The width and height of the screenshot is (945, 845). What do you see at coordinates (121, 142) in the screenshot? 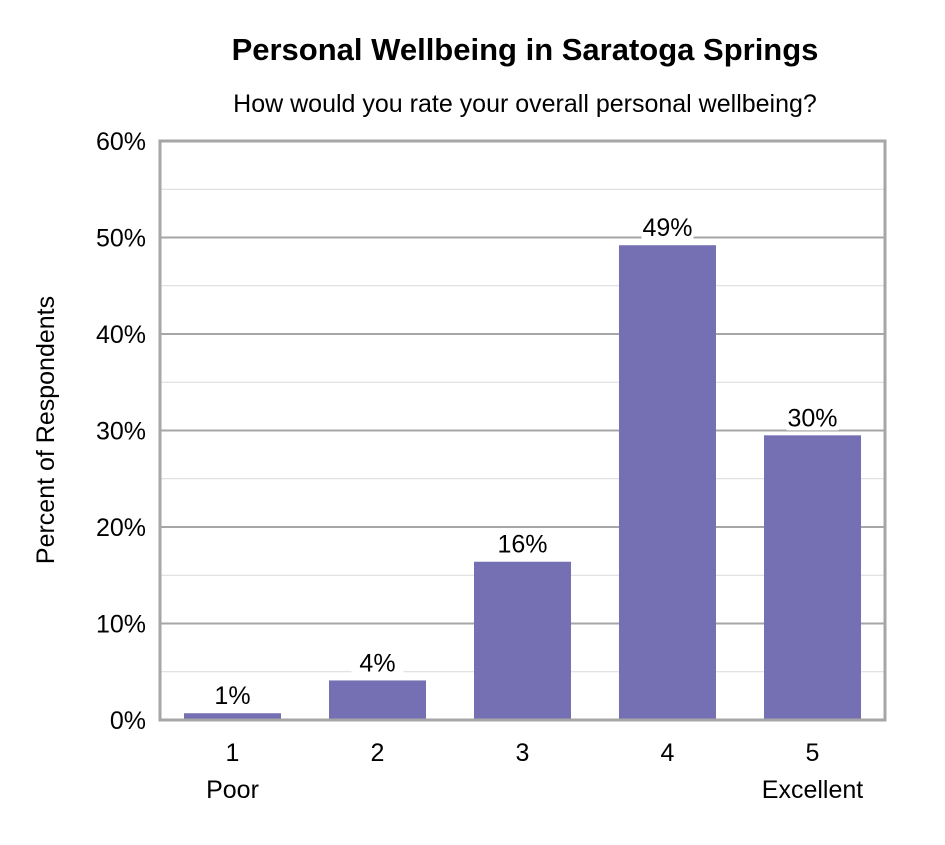
I see `y-tick-label: 60%` at bounding box center [121, 142].